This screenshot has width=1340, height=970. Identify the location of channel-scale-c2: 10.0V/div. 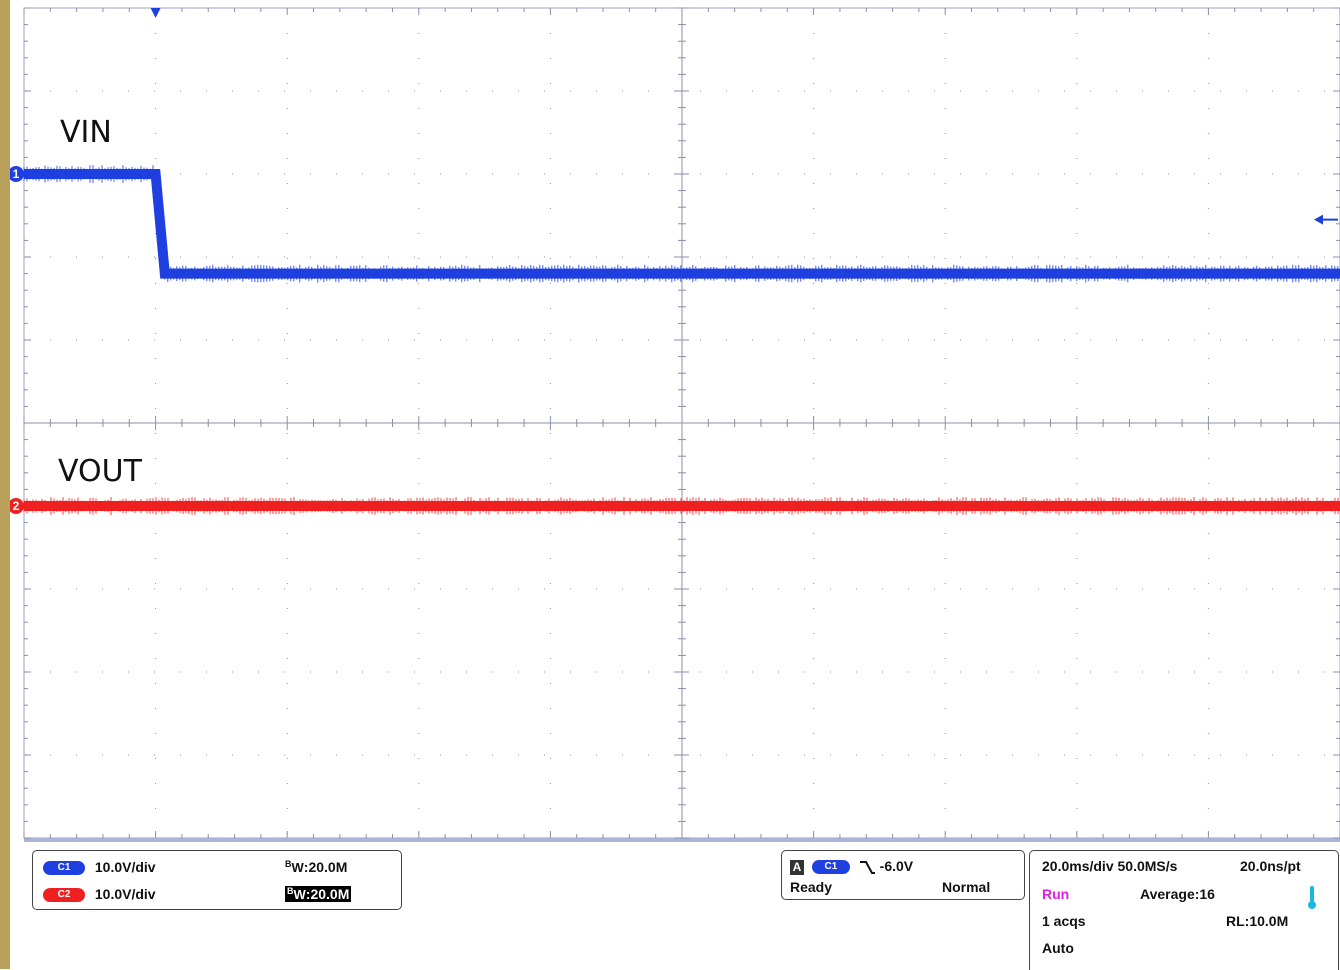
(125, 894).